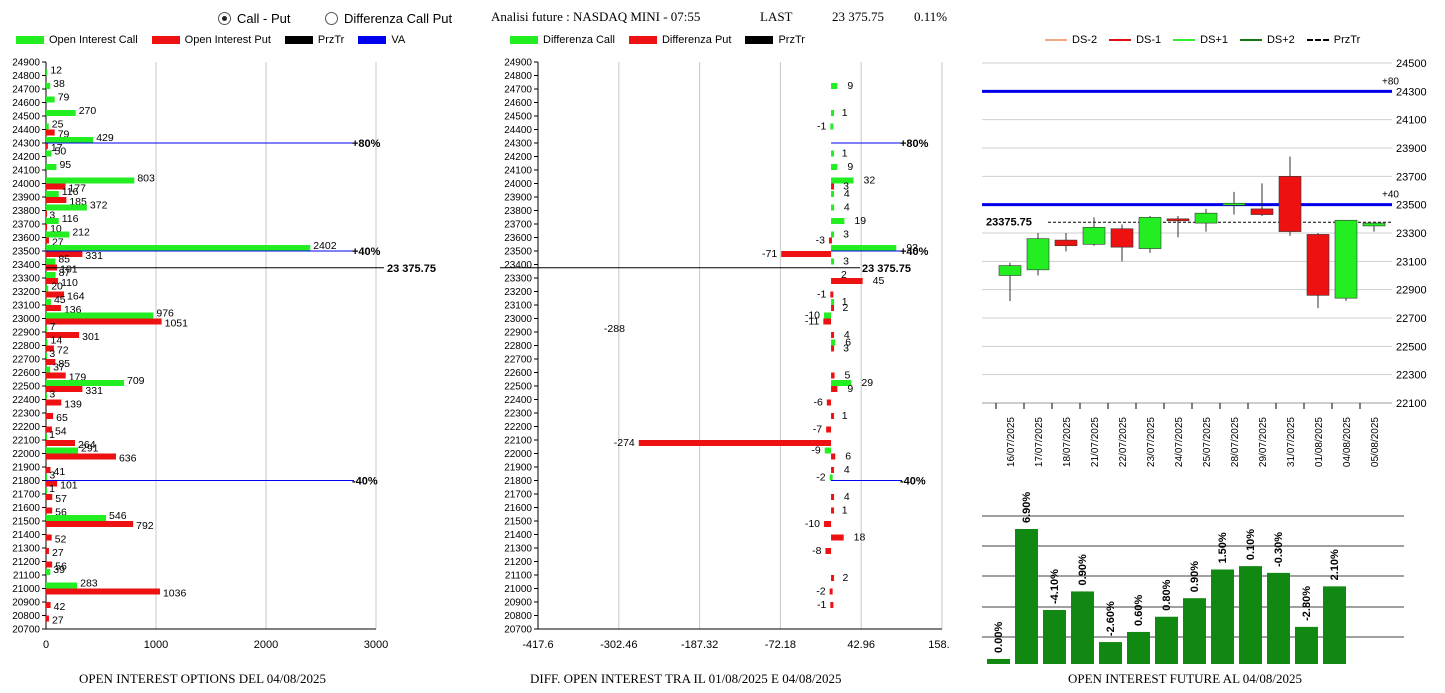  I want to click on radio-call-put: Call - Put, so click(254, 18).